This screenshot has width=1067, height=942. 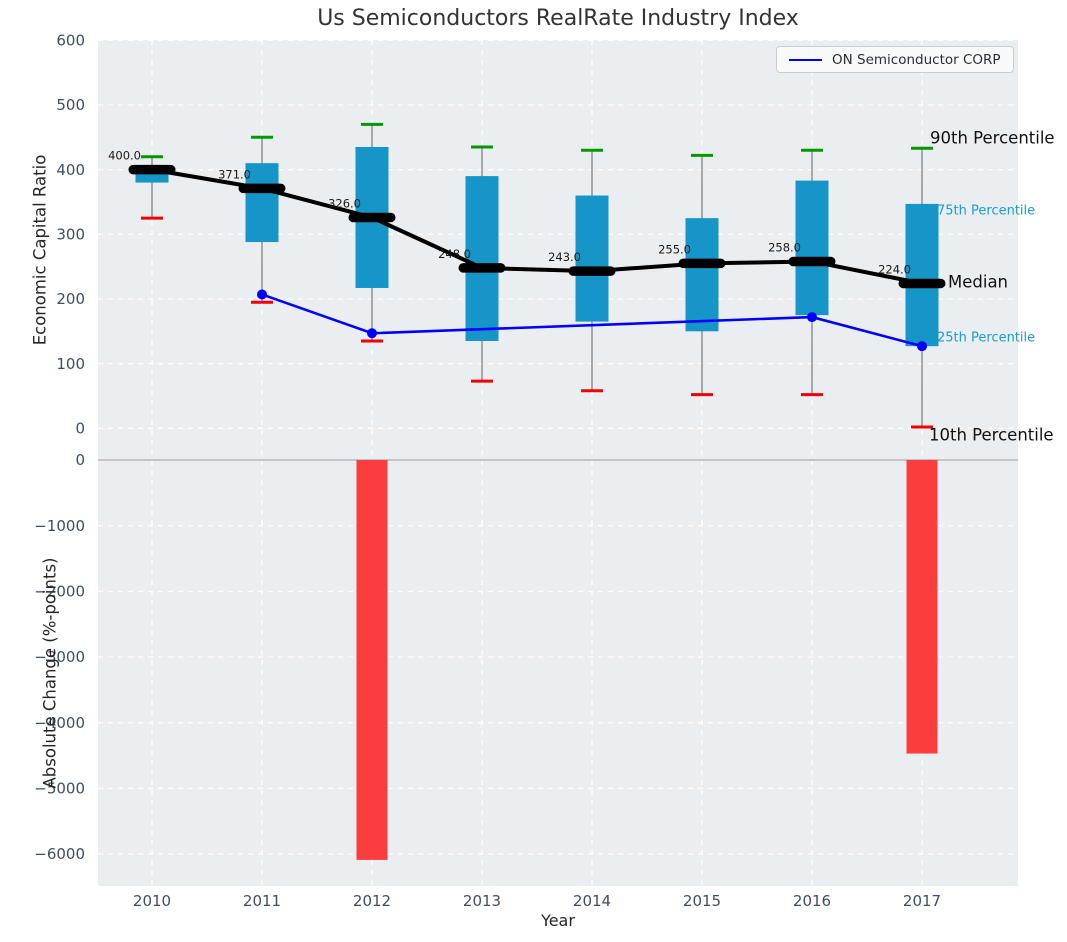 I want to click on ytick-bottom-−6000: −6000, so click(x=59, y=854).